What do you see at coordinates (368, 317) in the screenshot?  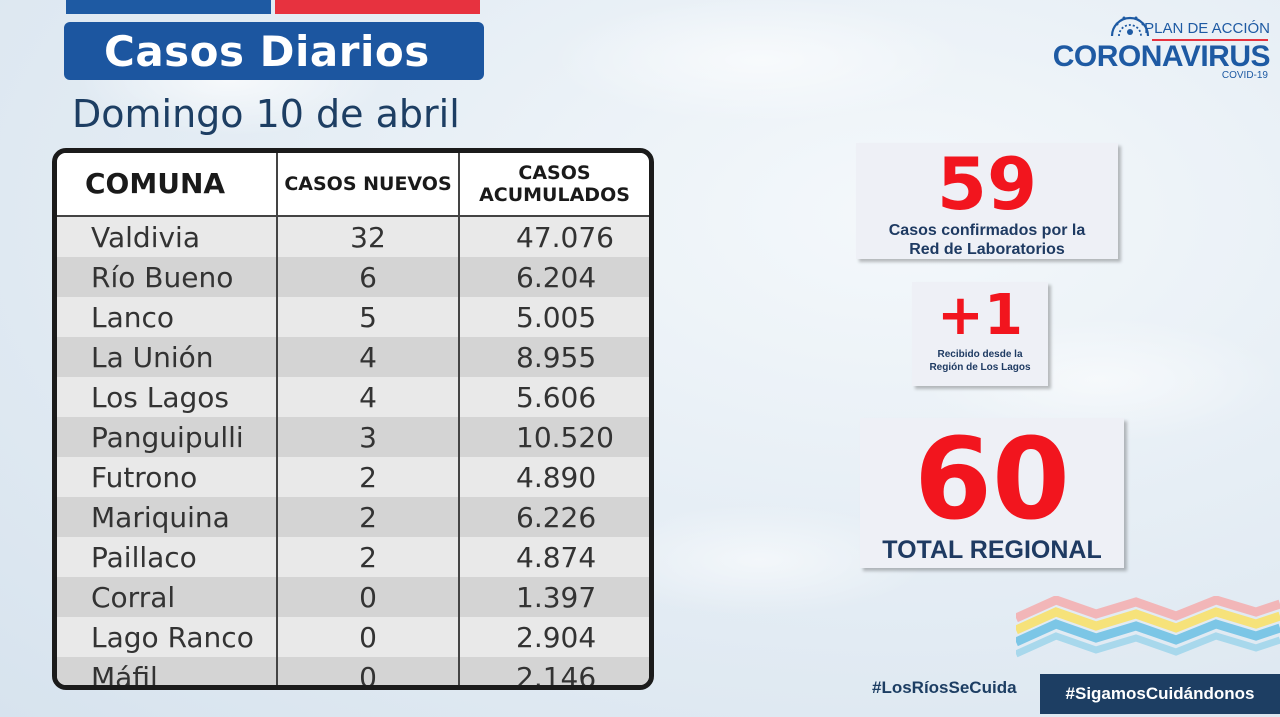 I see `casos-nuevos-cell: 5` at bounding box center [368, 317].